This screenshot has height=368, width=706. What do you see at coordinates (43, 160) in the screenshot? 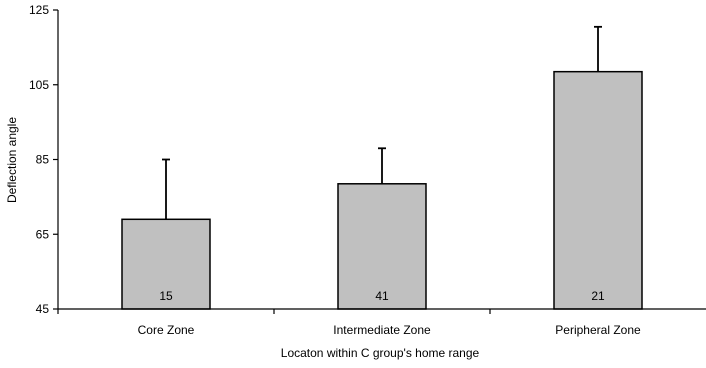
I see `y-tick-label-3: 85` at bounding box center [43, 160].